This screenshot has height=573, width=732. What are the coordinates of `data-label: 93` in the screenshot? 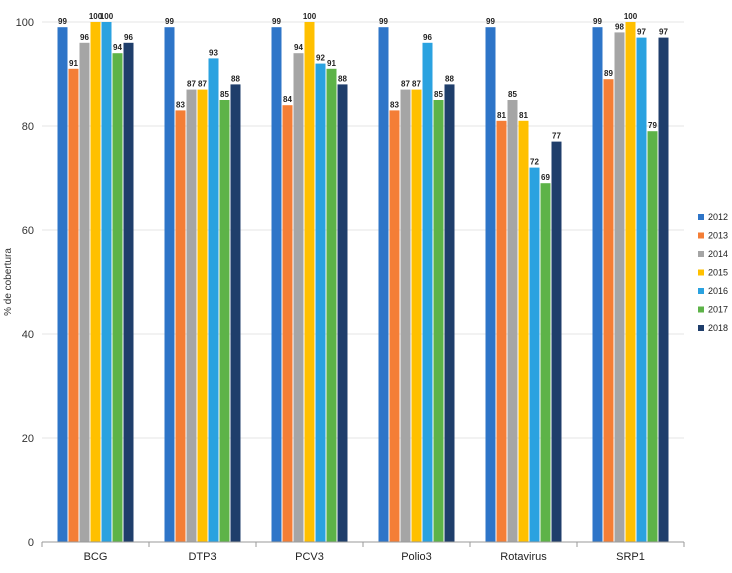 It's located at (213, 52).